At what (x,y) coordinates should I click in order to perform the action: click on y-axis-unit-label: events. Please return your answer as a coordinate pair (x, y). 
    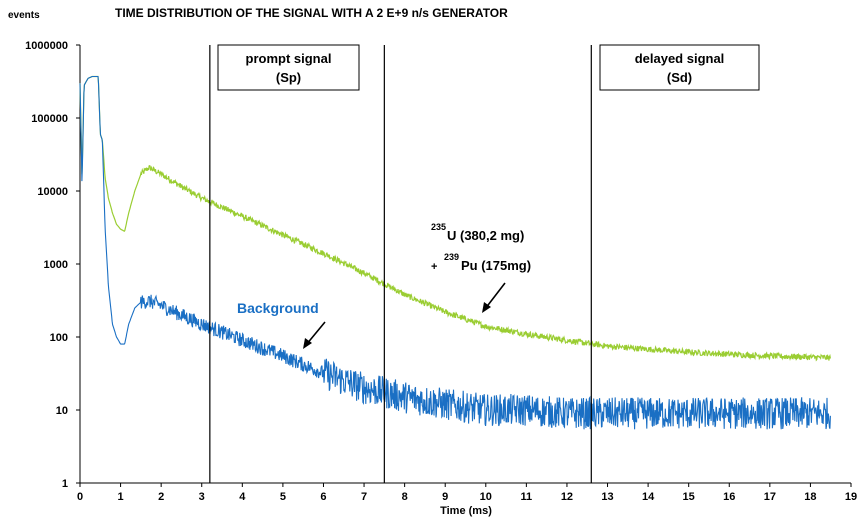
    Looking at the image, I should click on (24, 15).